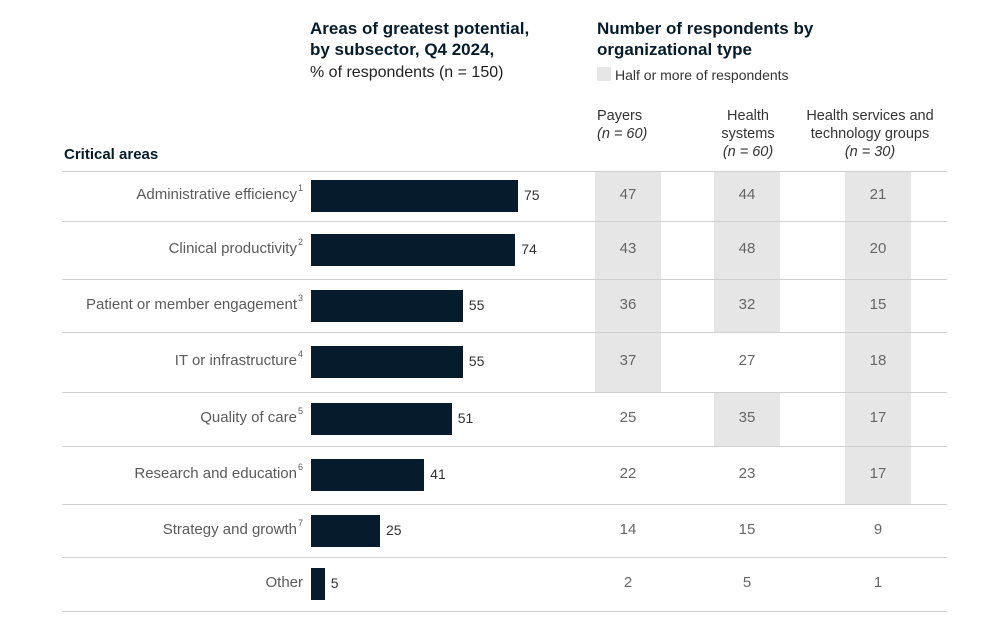 The height and width of the screenshot is (628, 987). I want to click on footnote-marker: 3, so click(300, 297).